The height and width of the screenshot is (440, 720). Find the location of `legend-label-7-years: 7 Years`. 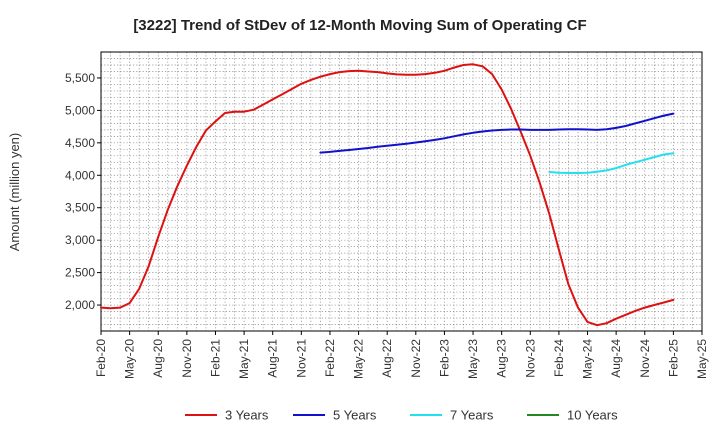

legend-label-7-years: 7 Years is located at coordinates (472, 415).